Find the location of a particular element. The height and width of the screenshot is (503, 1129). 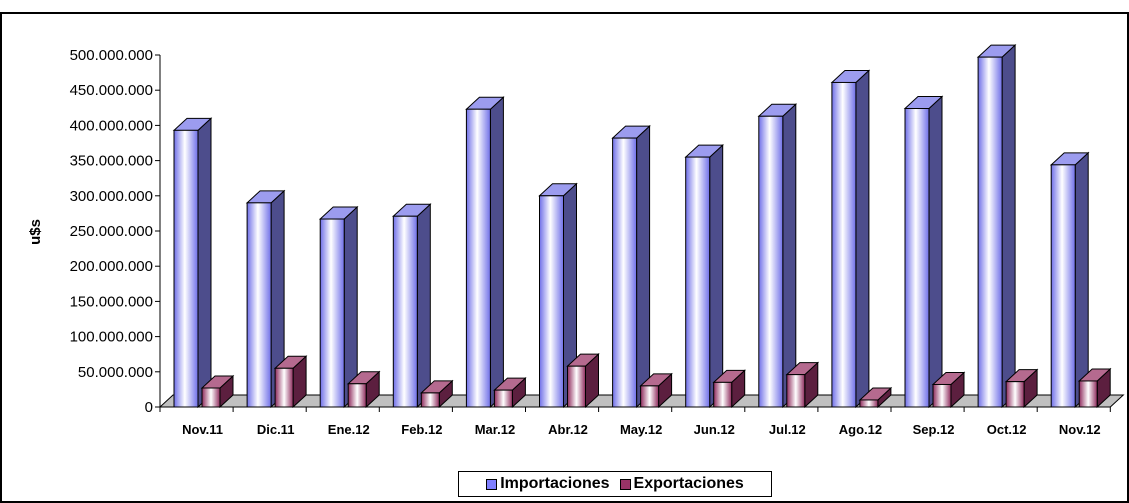

x-tick-label: Nov.11 is located at coordinates (202, 429).